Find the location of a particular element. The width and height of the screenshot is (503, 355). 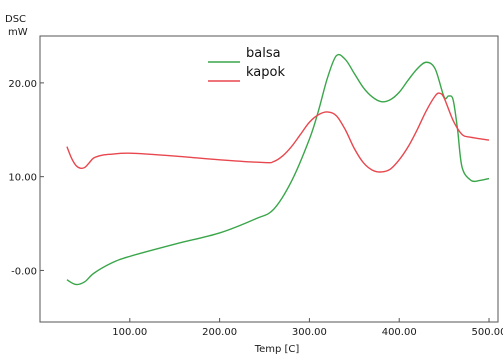

x-tick-label: 200.00 is located at coordinates (219, 332).